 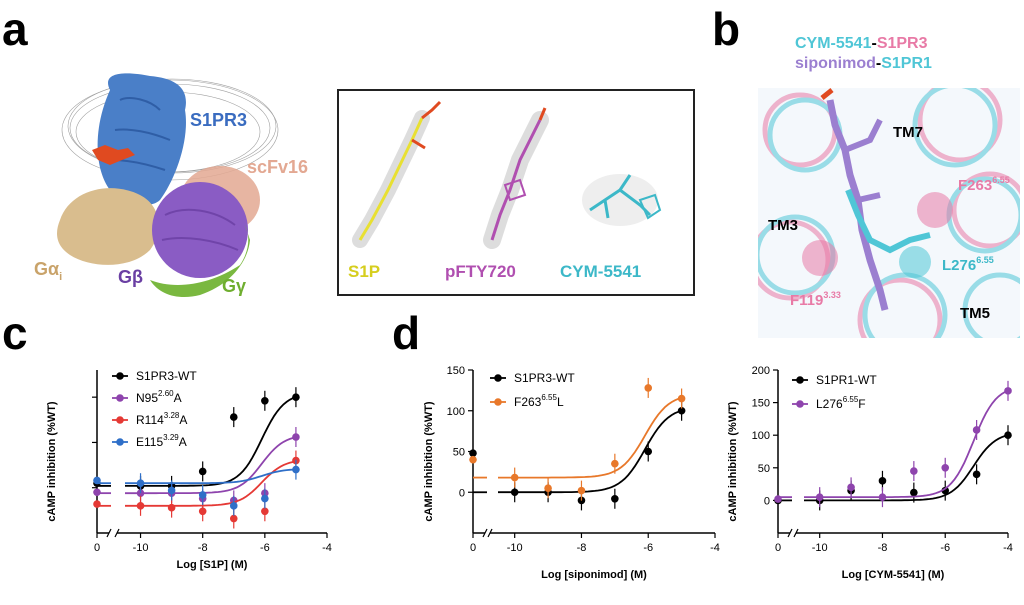 What do you see at coordinates (456, 412) in the screenshot?
I see `y-tick-label: 100` at bounding box center [456, 412].